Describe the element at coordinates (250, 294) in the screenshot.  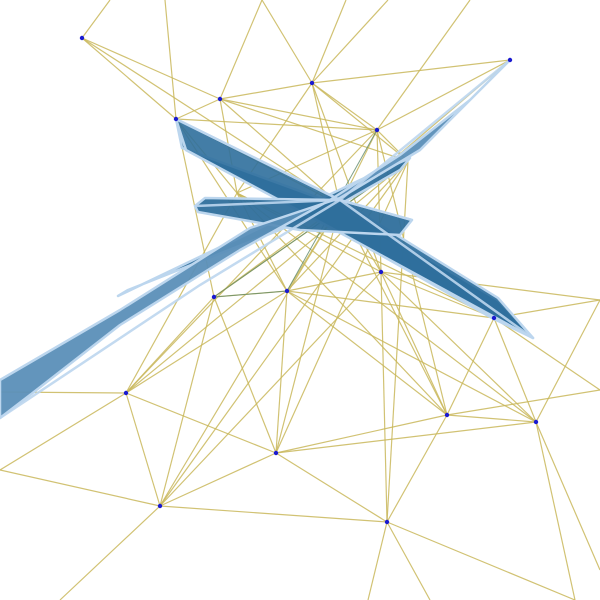
I see `wire-segment-occluded` at that location.